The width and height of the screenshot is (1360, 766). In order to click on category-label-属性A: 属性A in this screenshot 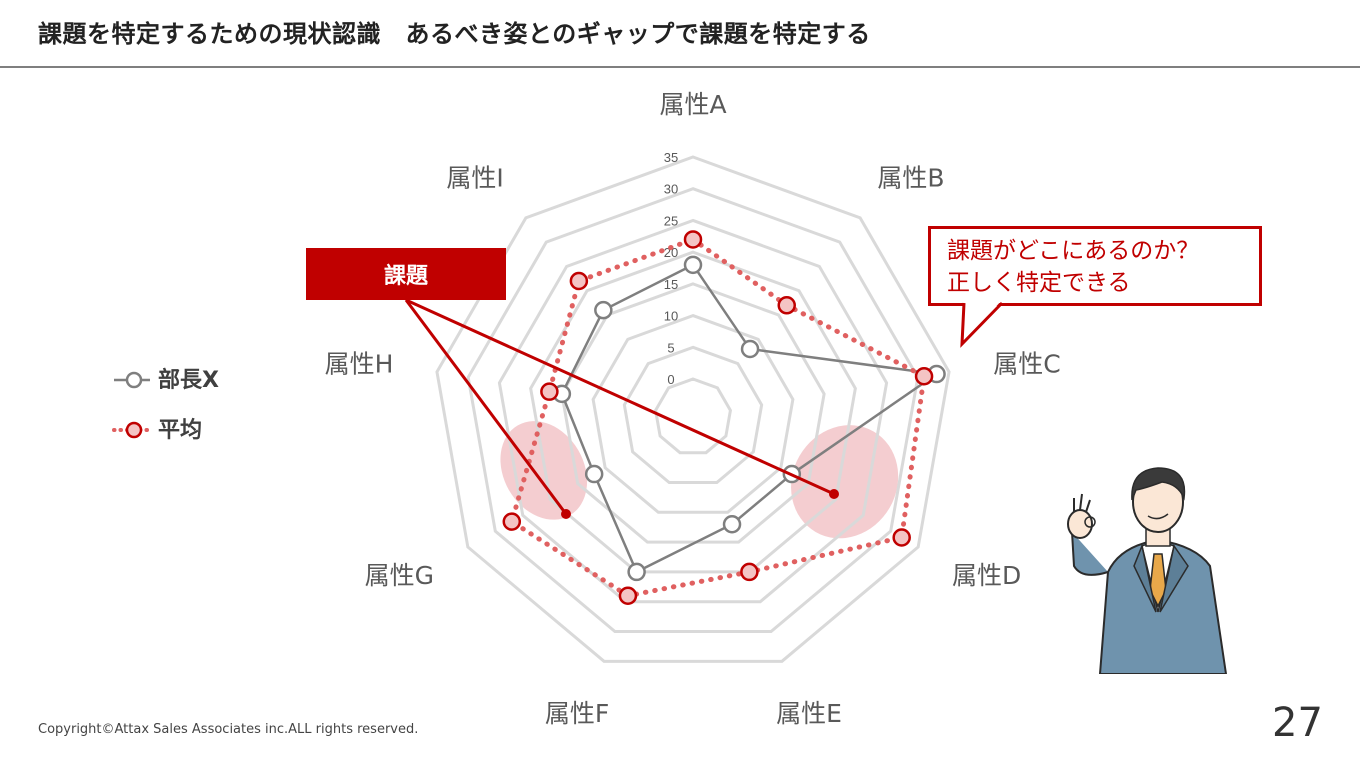, I will do `click(692, 104)`.